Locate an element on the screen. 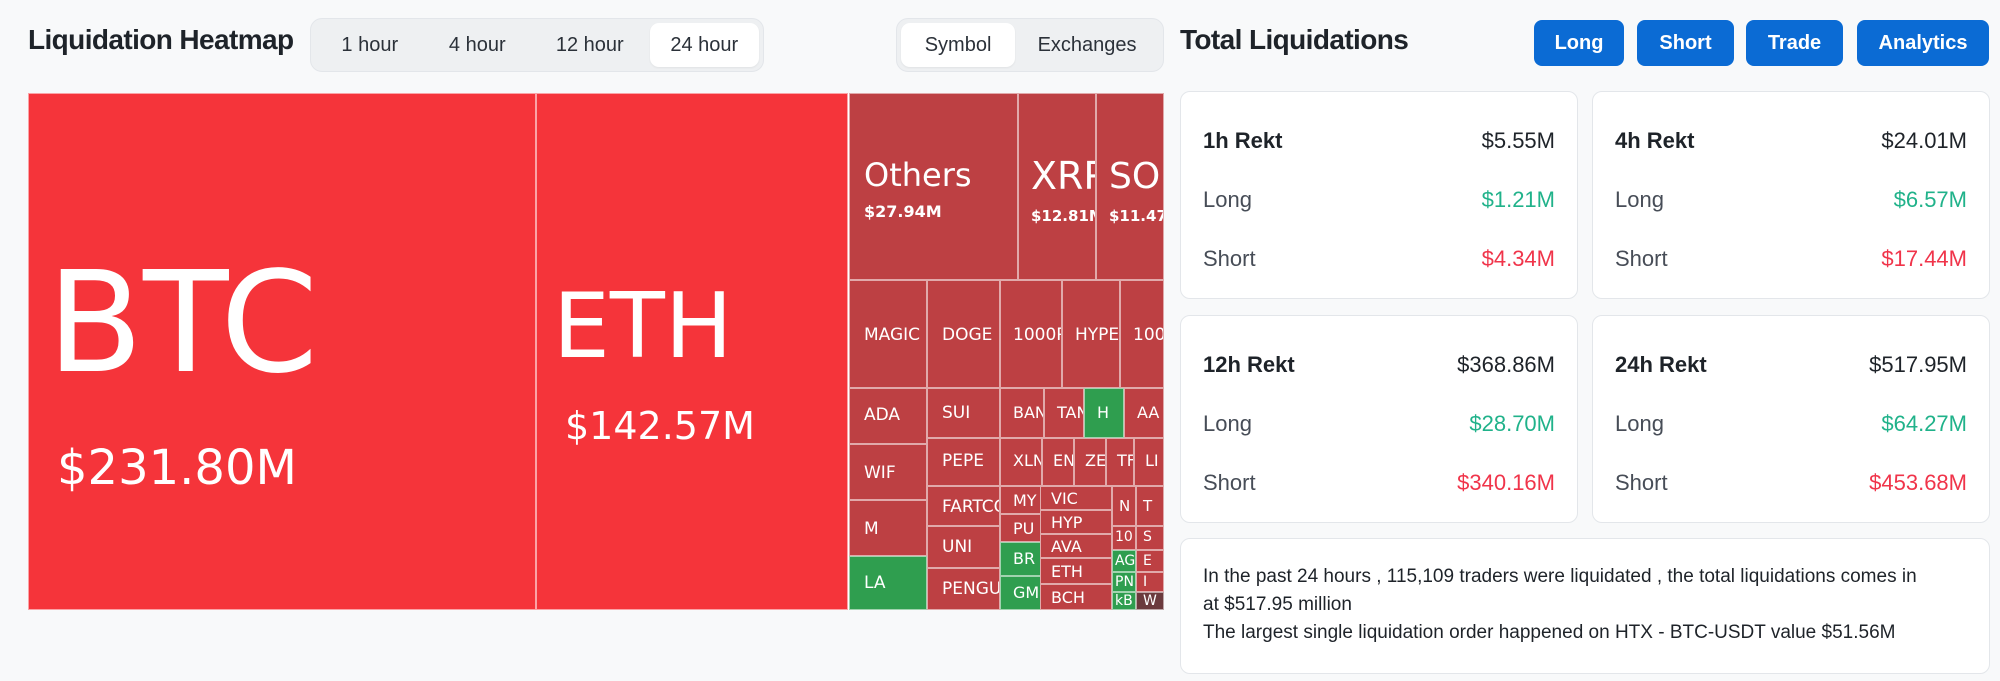  tile-m: M is located at coordinates (888, 528).